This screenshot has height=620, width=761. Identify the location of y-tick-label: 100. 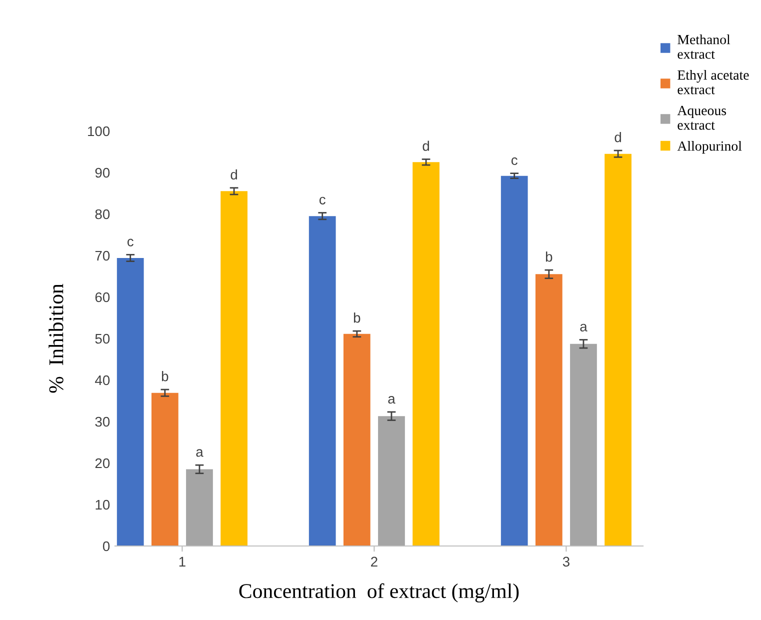
(99, 131).